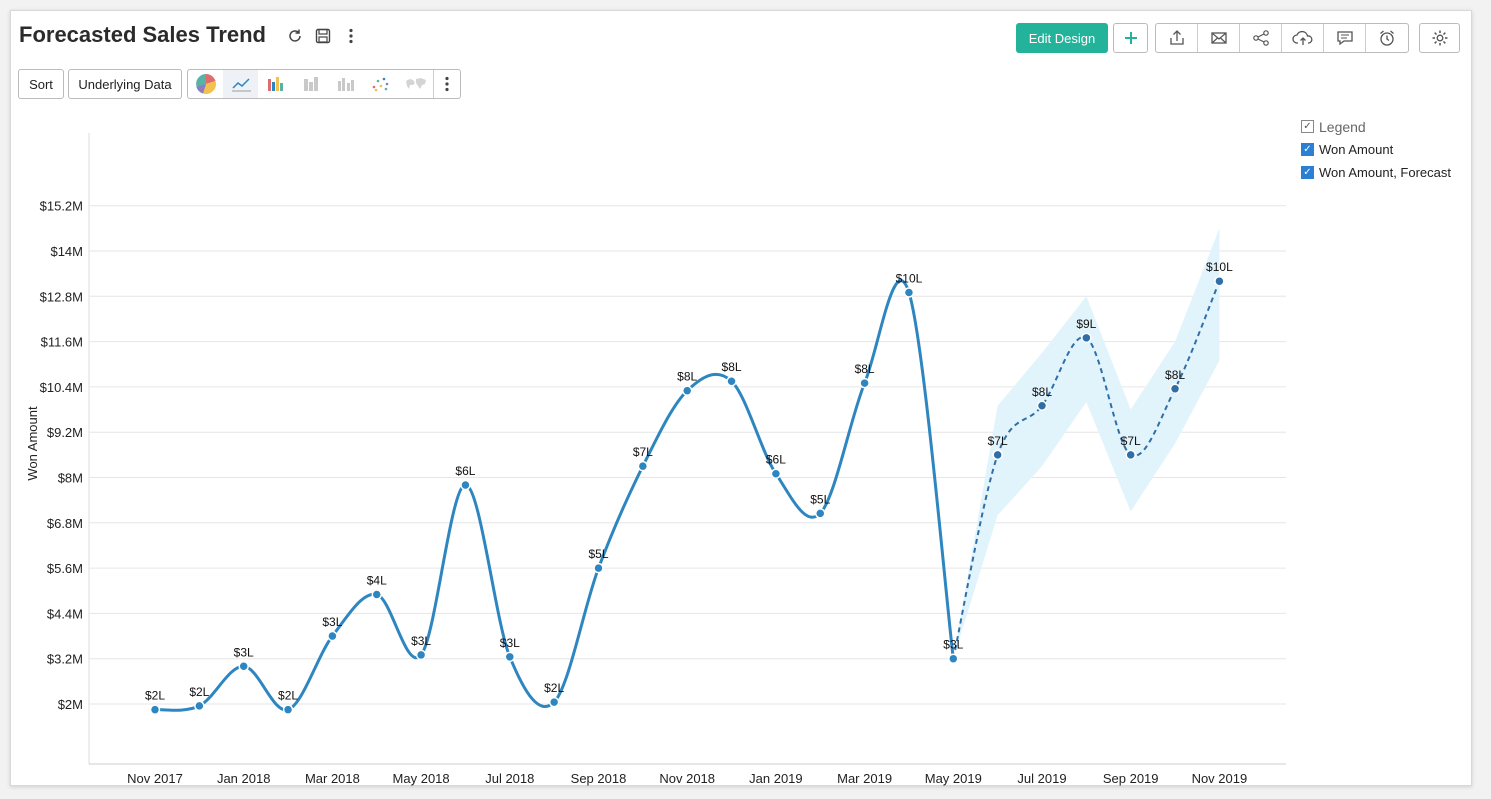 Image resolution: width=1491 pixels, height=799 pixels. What do you see at coordinates (421, 778) in the screenshot?
I see `x-tick-label: May 2018` at bounding box center [421, 778].